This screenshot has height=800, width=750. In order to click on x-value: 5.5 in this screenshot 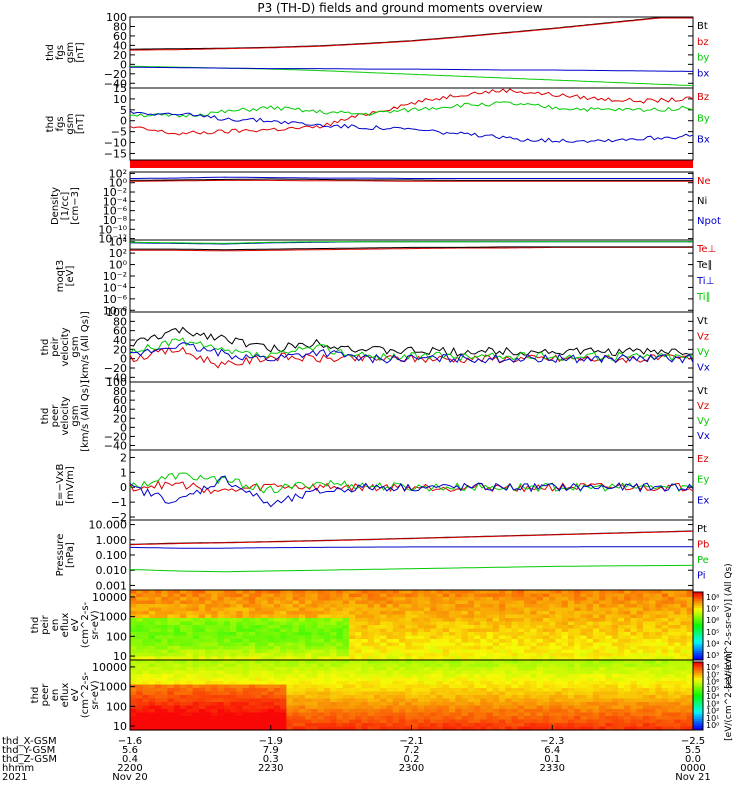, I will do `click(693, 750)`.